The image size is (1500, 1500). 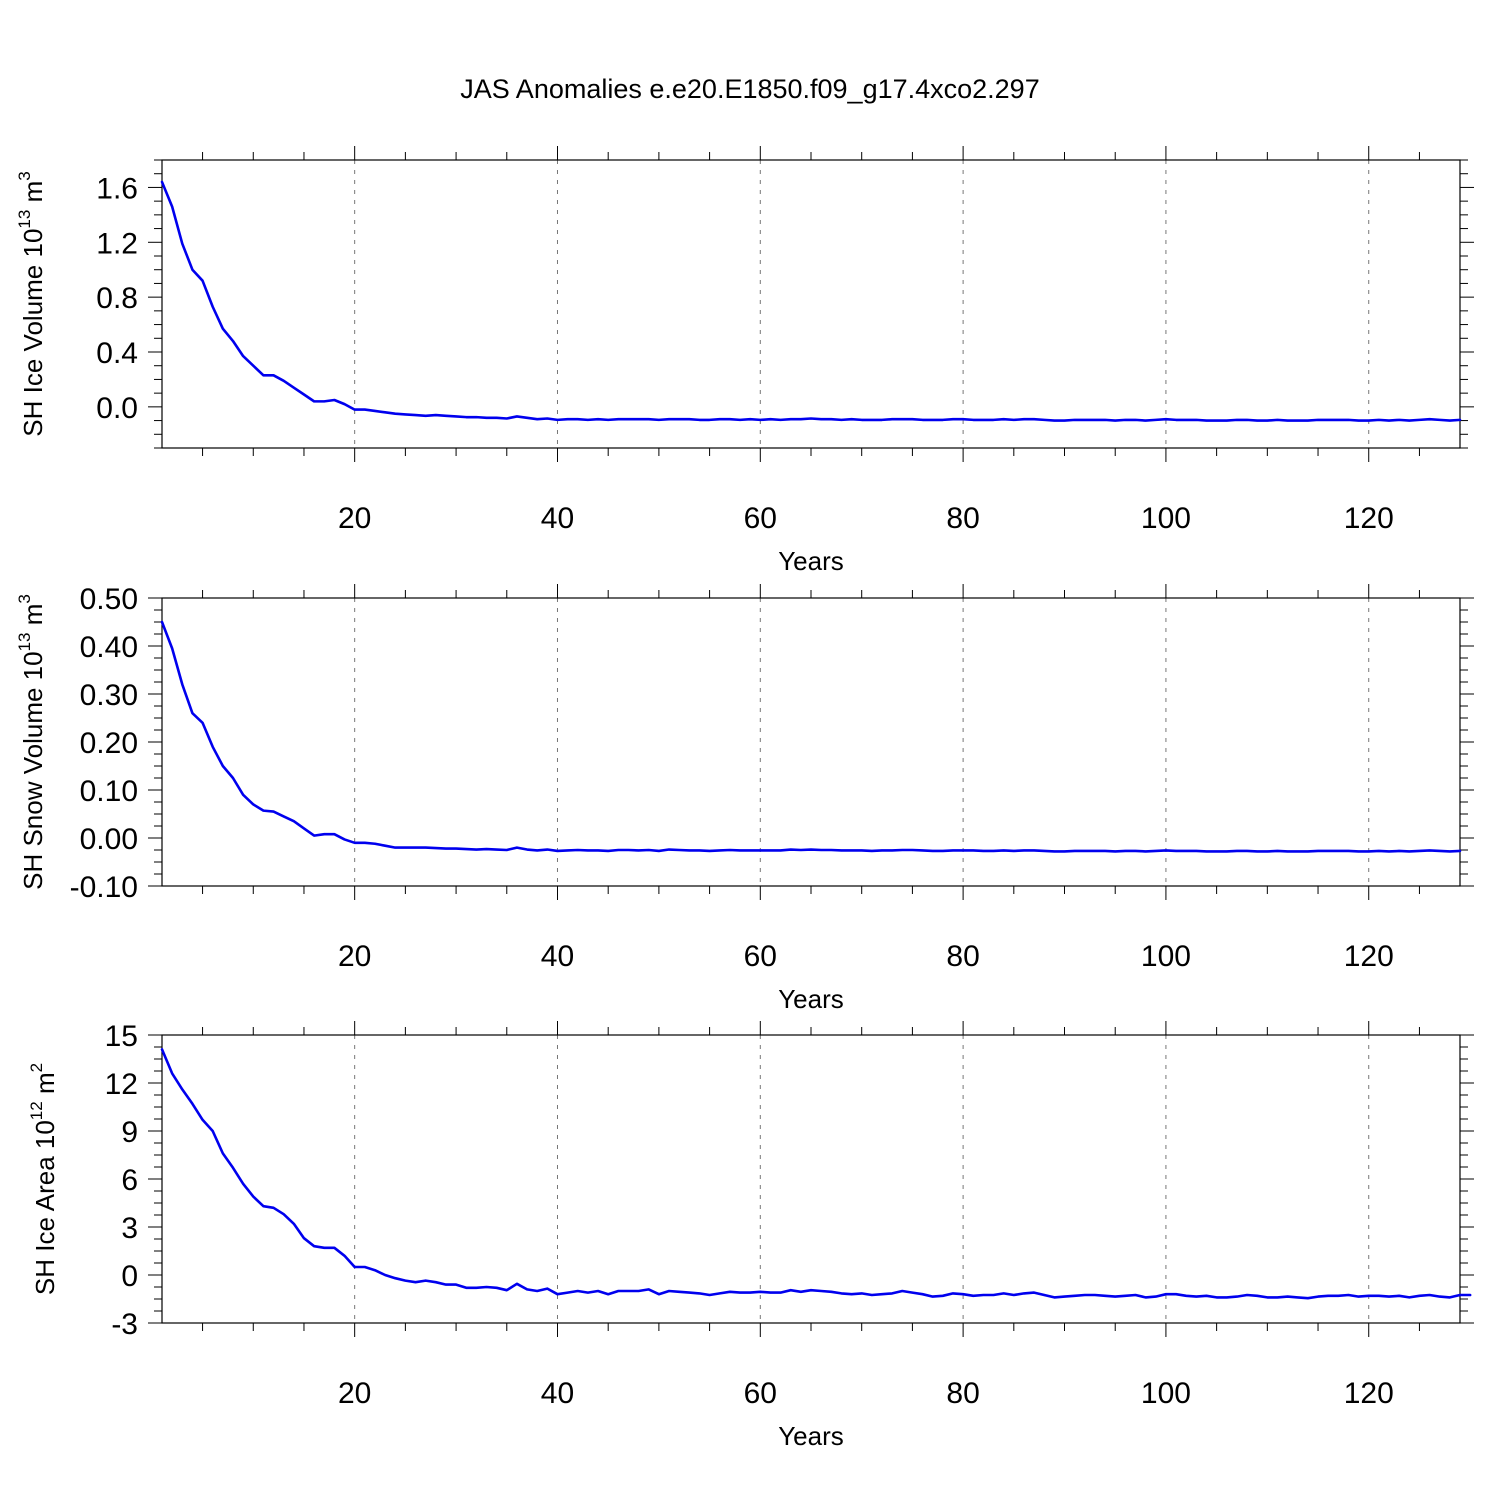 I want to click on y-tick-label: 0, so click(x=129, y=1276).